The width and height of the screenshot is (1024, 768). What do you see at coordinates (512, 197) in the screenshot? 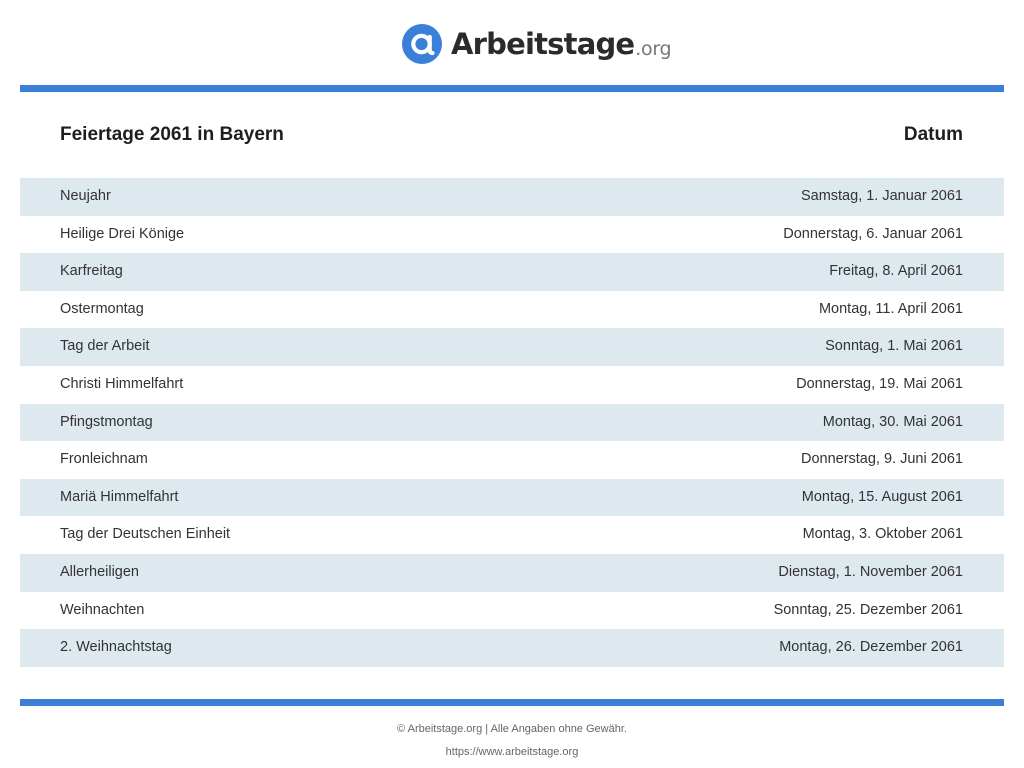
I see `table-row: Neujahr Samstag, 1. Januar 2061` at bounding box center [512, 197].